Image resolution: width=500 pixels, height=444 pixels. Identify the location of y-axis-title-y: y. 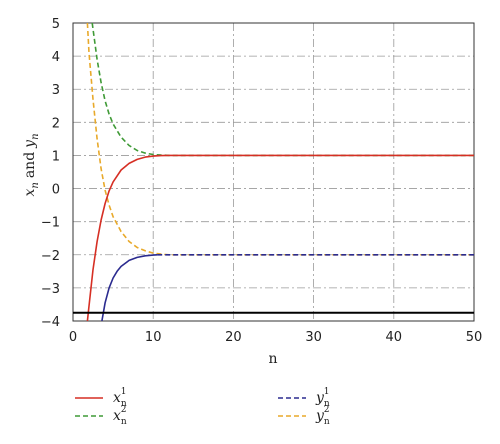
(30, 144).